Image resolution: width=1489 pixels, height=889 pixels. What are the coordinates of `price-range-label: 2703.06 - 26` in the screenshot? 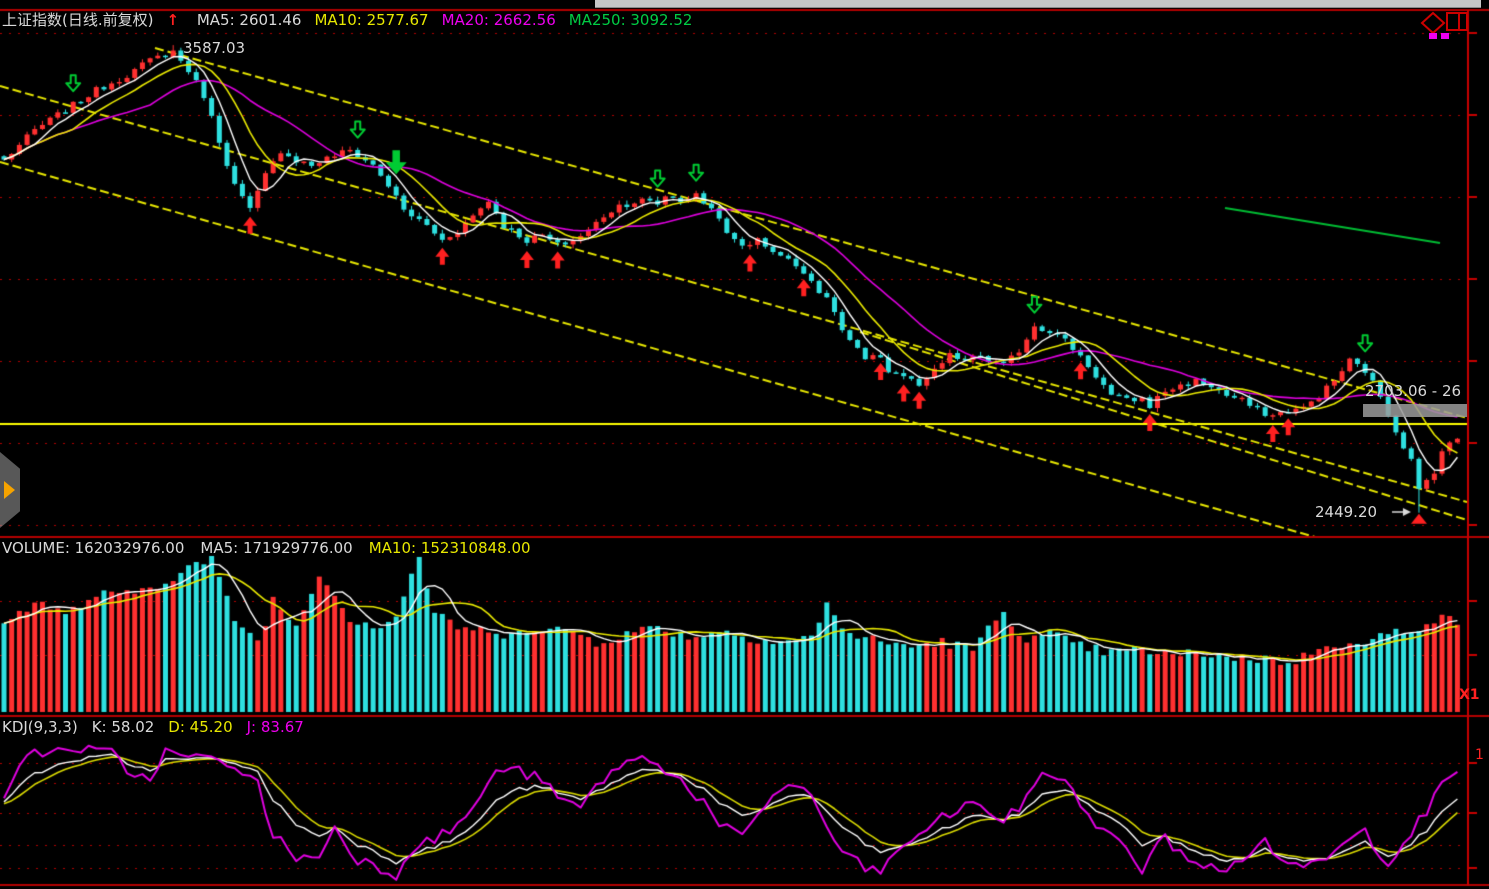 It's located at (1413, 391).